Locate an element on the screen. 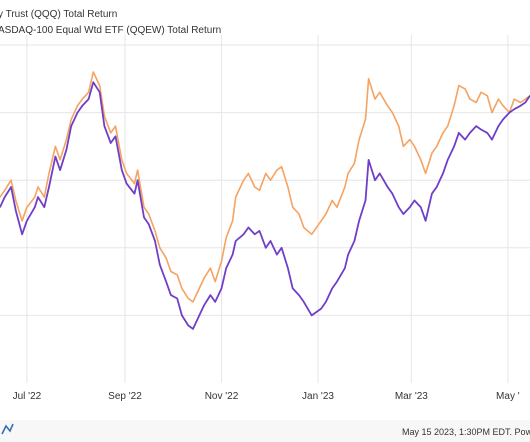 The height and width of the screenshot is (442, 530). brand-logo-icon is located at coordinates (7, 429).